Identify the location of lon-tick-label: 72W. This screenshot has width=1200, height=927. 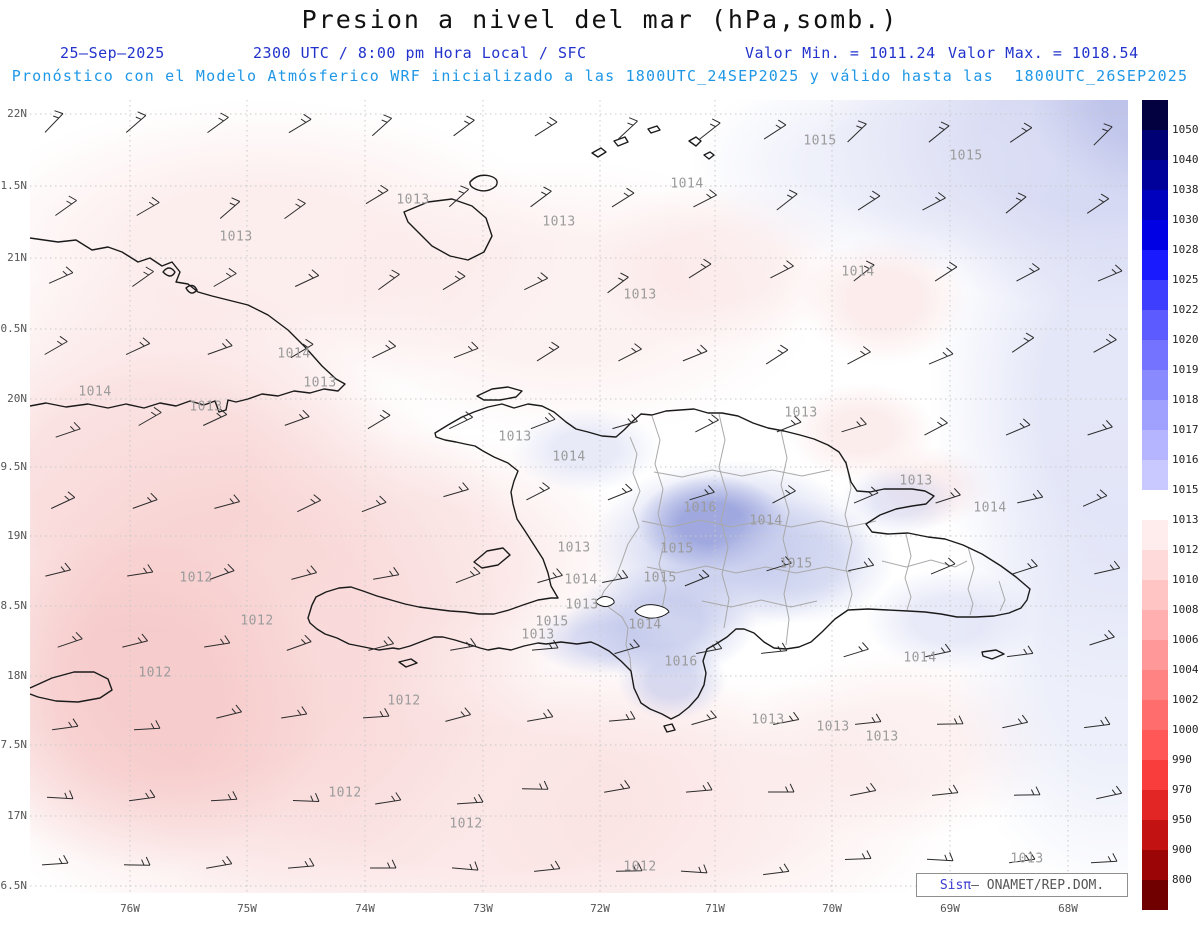
(600, 908).